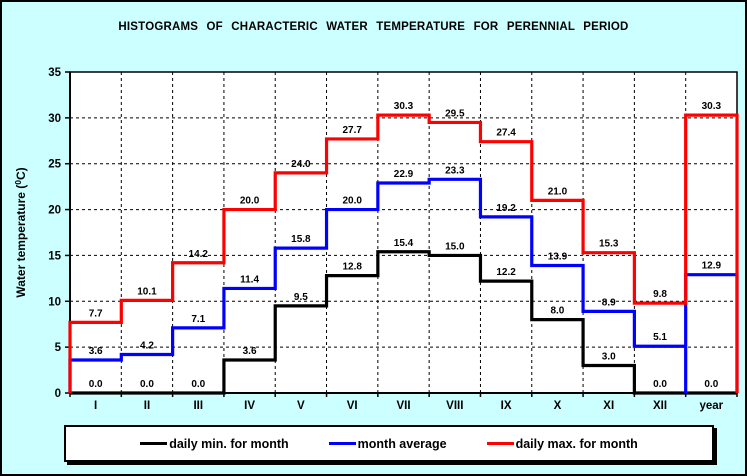 This screenshot has width=747, height=476. Describe the element at coordinates (147, 345) in the screenshot. I see `value-label: 4.2` at that location.